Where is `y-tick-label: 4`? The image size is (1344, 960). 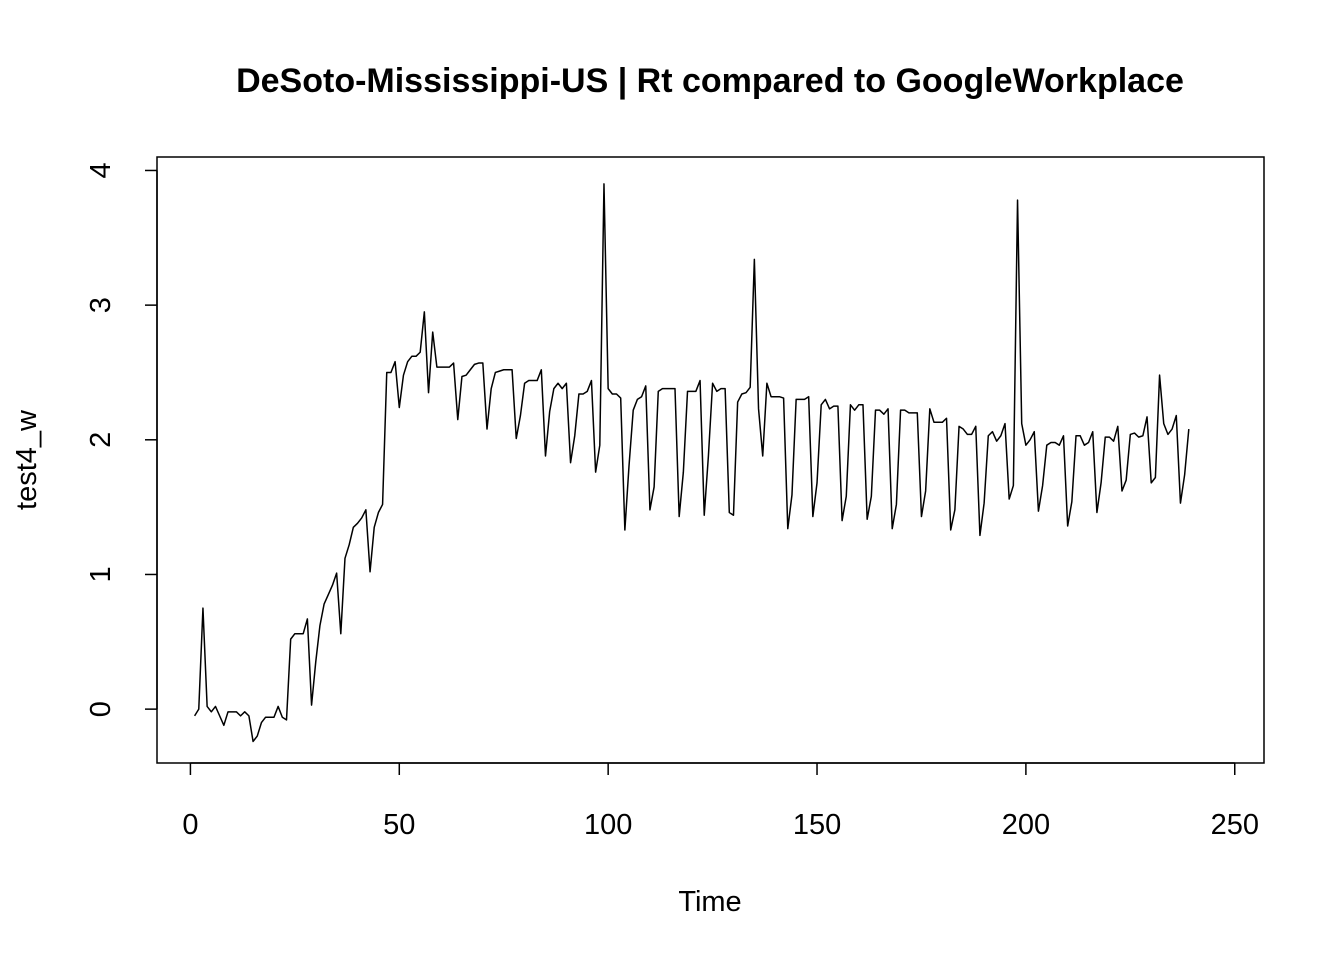 y-tick-label: 4 is located at coordinates (101, 170).